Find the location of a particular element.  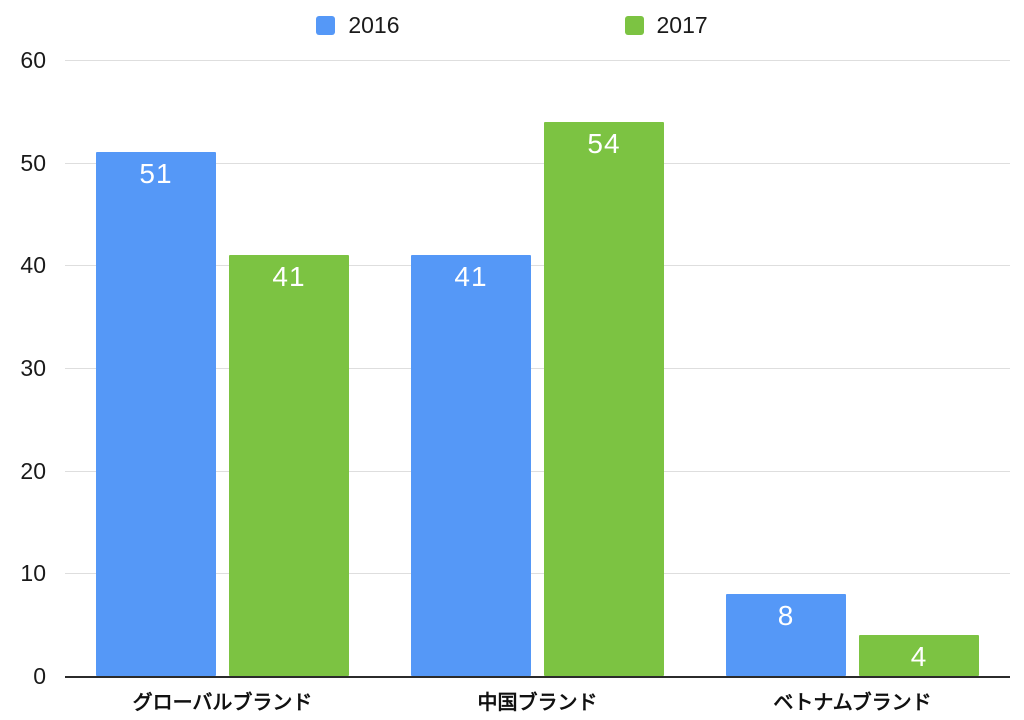

x-axis-category-label-0: グローバルブランド is located at coordinates (222, 703).